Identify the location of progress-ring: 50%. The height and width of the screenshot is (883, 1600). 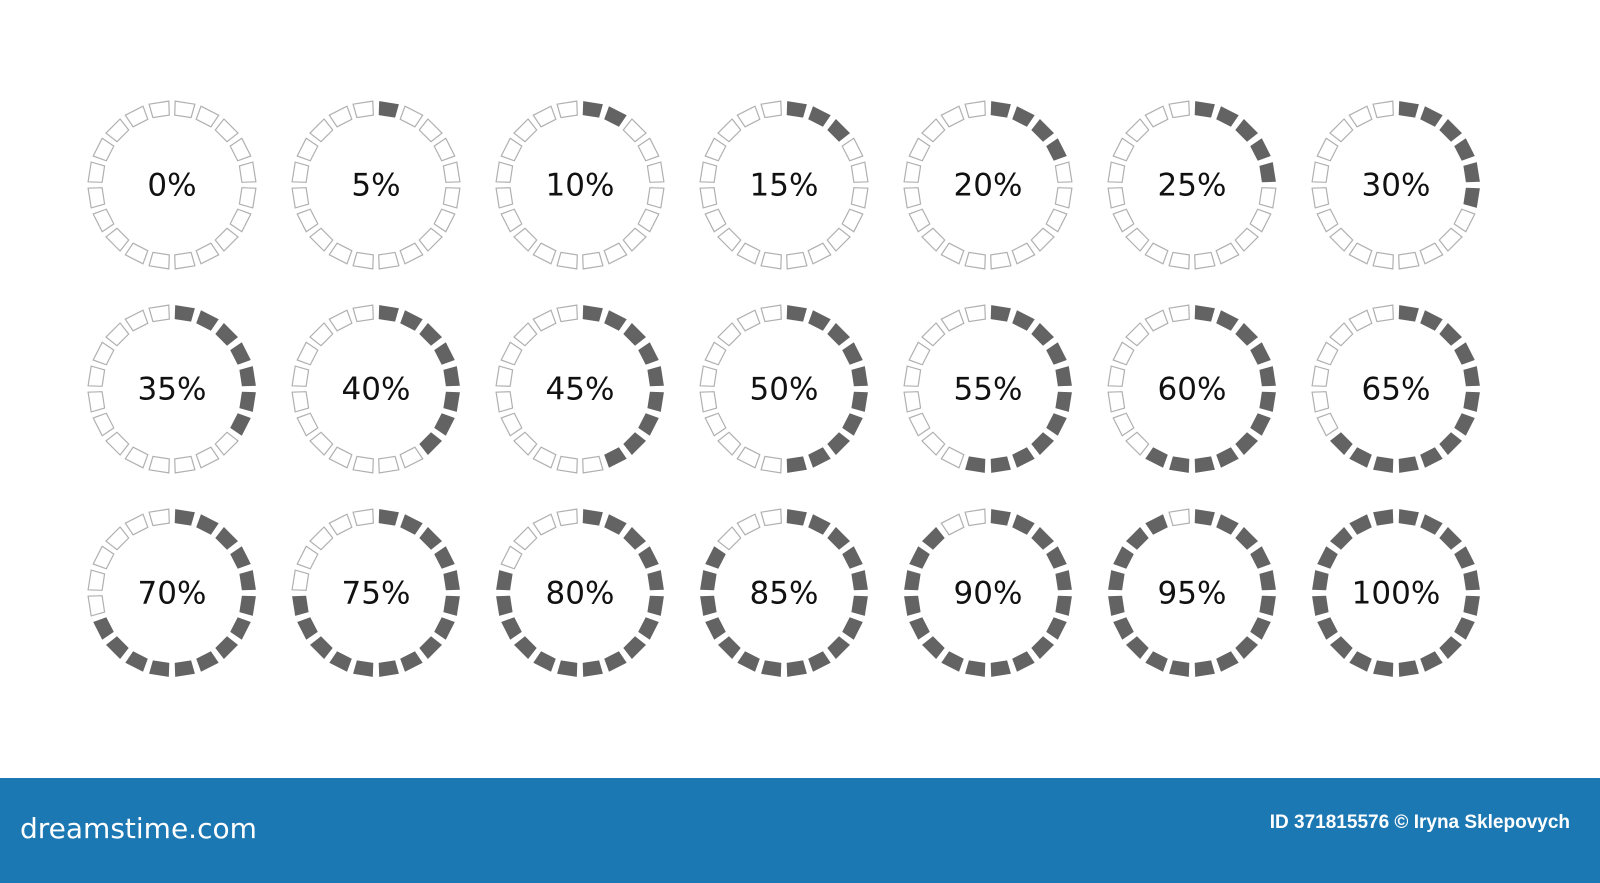
(783, 389).